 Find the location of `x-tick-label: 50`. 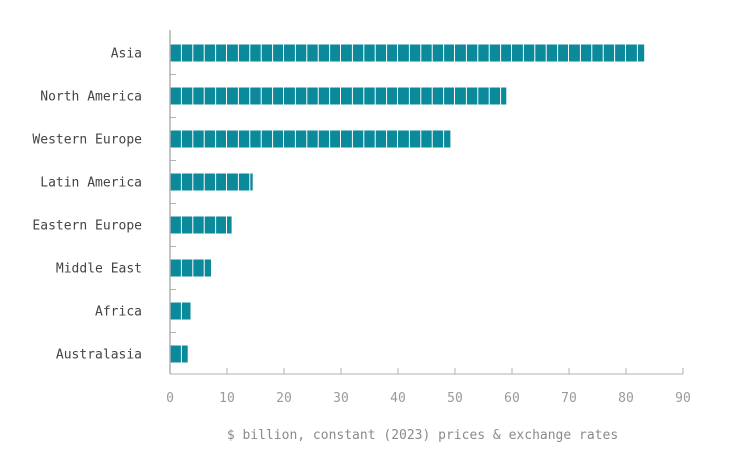

x-tick-label: 50 is located at coordinates (455, 398).